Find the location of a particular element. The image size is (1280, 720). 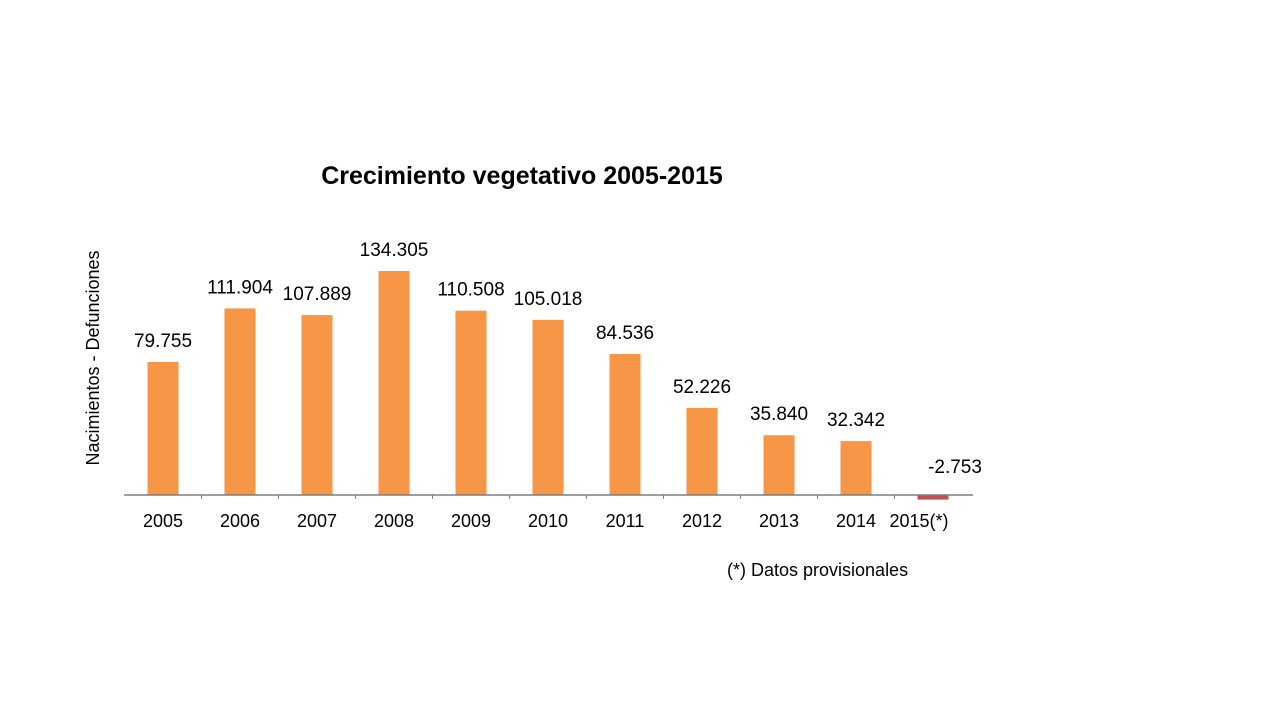

x-tick-2015(*): 2015(*) is located at coordinates (918, 521).